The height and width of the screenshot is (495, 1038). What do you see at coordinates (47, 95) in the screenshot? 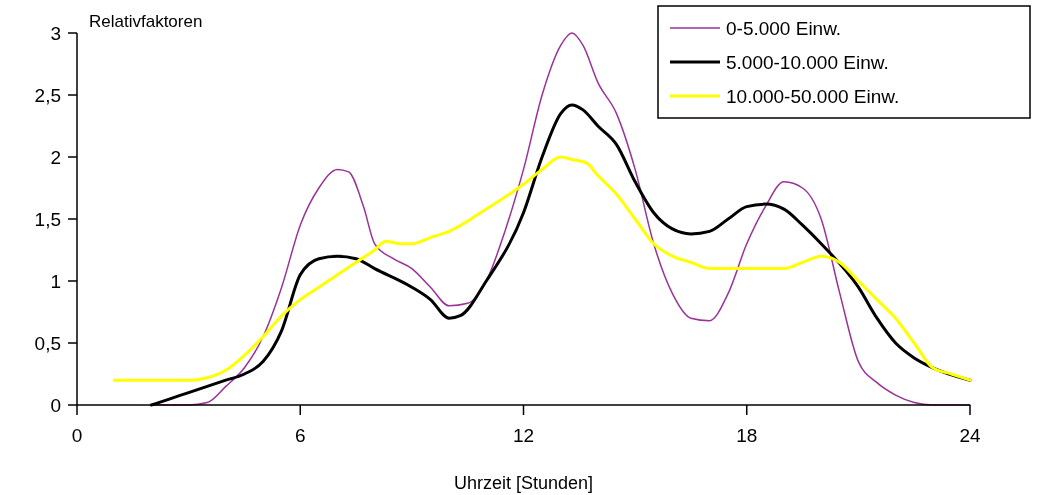
I see `y-tick-label: 2,5` at bounding box center [47, 95].